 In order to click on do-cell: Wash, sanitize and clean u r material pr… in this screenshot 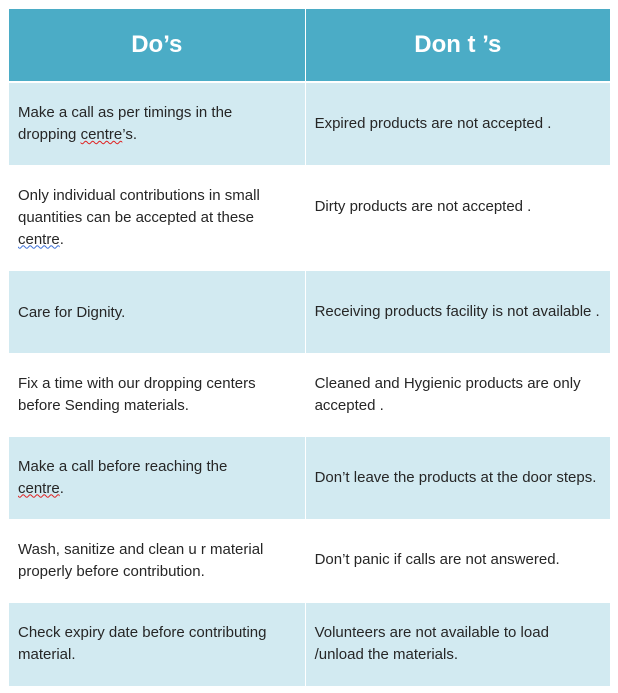, I will do `click(157, 560)`.